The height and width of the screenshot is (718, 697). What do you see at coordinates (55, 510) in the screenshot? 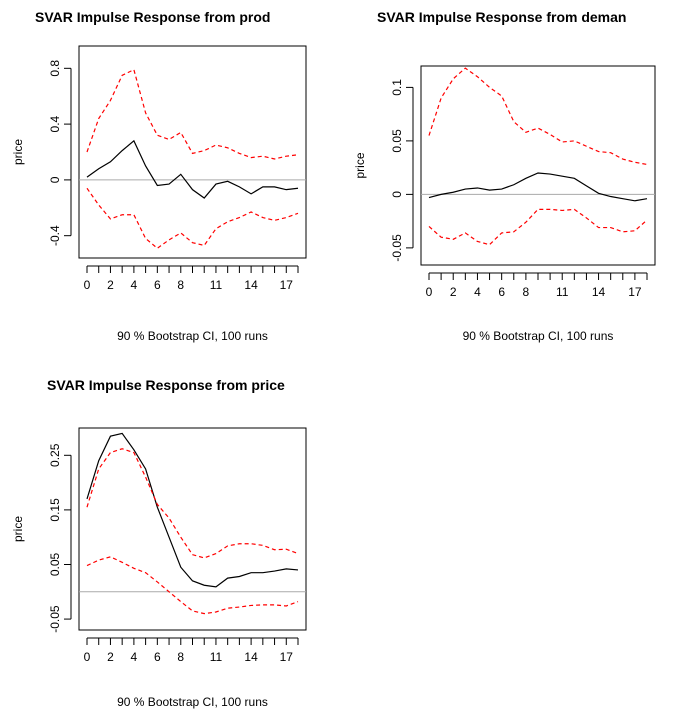
I see `y-tick-label: 0.15` at bounding box center [55, 510].